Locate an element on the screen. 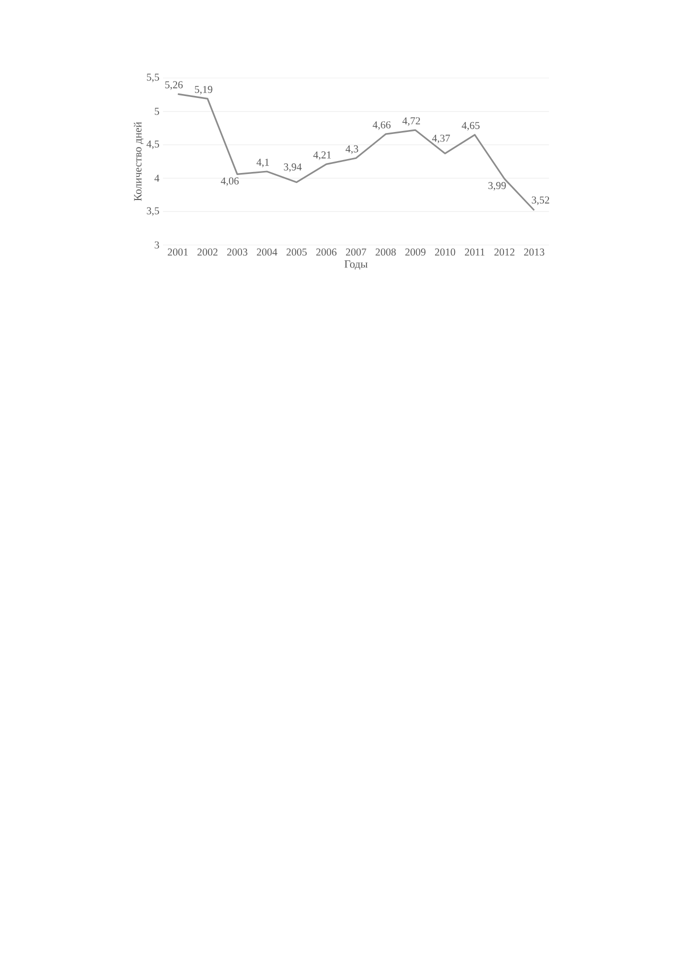 The height and width of the screenshot is (960, 678). x-tick-label: 2003 is located at coordinates (237, 252).